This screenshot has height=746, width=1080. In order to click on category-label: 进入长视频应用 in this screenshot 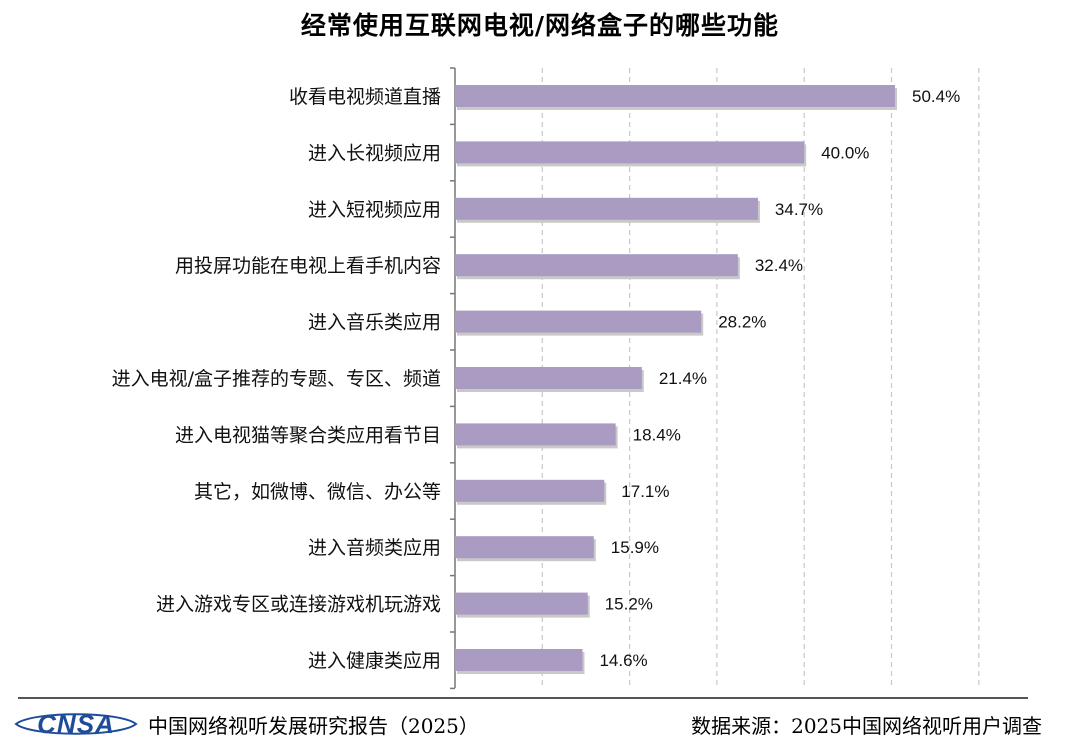, I will do `click(374, 153)`.